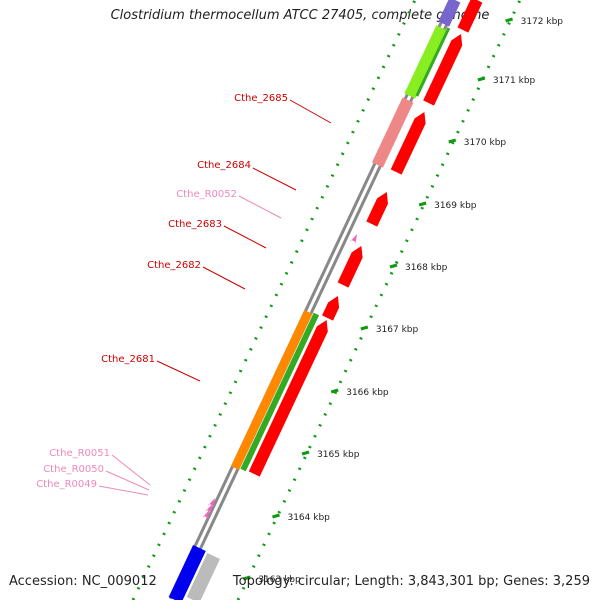 The height and width of the screenshot is (600, 600). Describe the element at coordinates (353, 239) in the screenshot. I see `rna-cthe-r0052` at that location.